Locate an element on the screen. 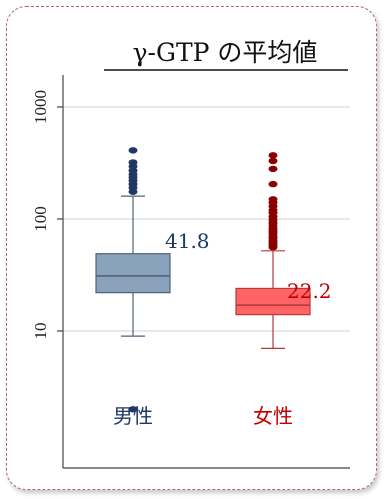 This screenshot has height=499, width=385. y-tick-label: 1000 is located at coordinates (40, 107).